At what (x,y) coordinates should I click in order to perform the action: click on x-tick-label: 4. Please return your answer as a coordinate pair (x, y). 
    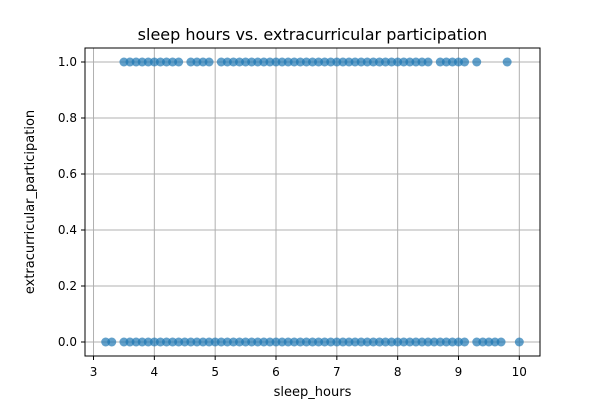
    Looking at the image, I should click on (155, 372).